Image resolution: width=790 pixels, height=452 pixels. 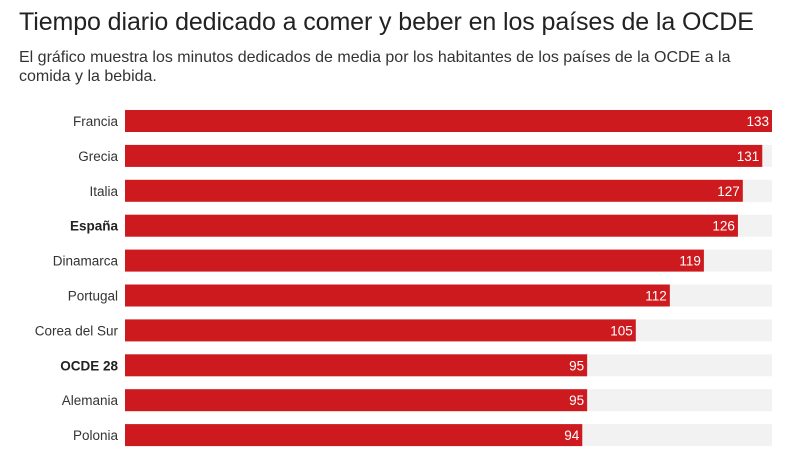 I want to click on bar-francia, so click(x=448, y=121).